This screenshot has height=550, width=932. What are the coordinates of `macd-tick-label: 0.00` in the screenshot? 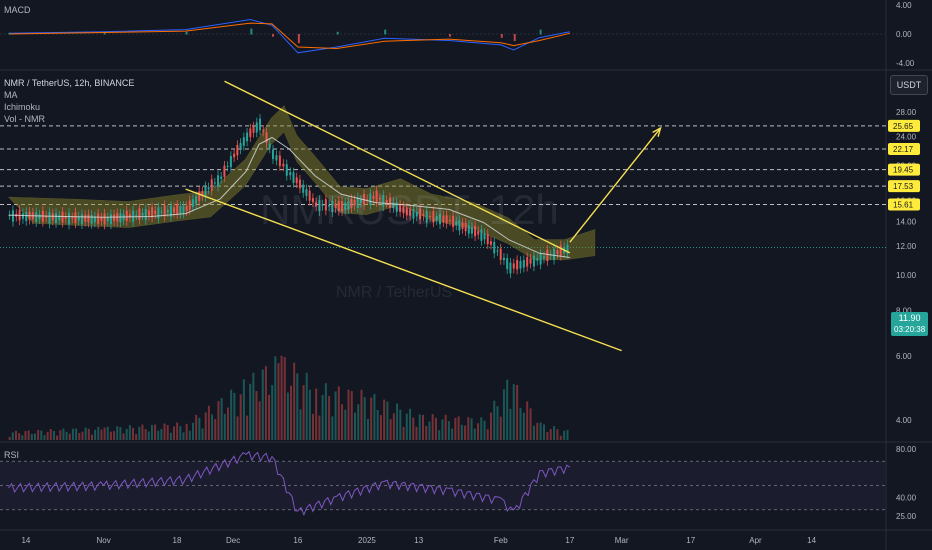 It's located at (904, 34).